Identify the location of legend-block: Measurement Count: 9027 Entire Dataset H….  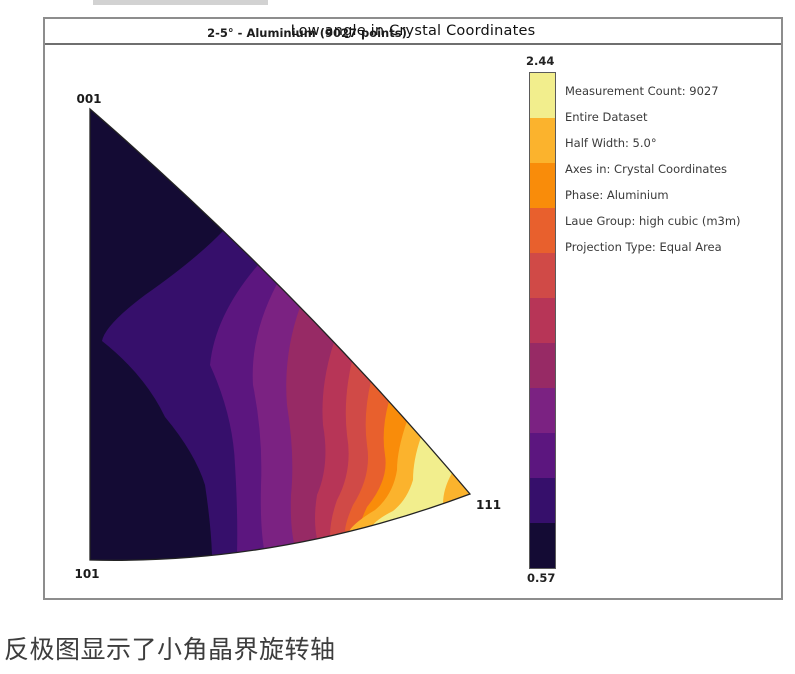
(653, 169).